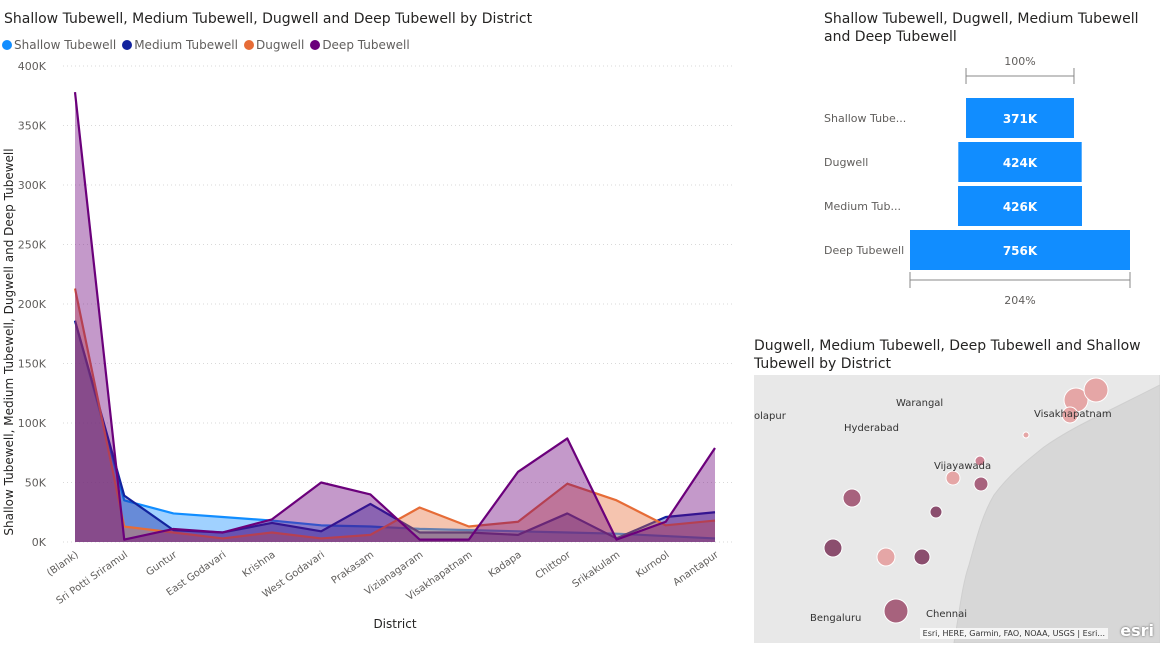 This screenshot has height=648, width=1164. Describe the element at coordinates (65, 45) in the screenshot. I see `legend-label: Shallow Tubewell` at that location.